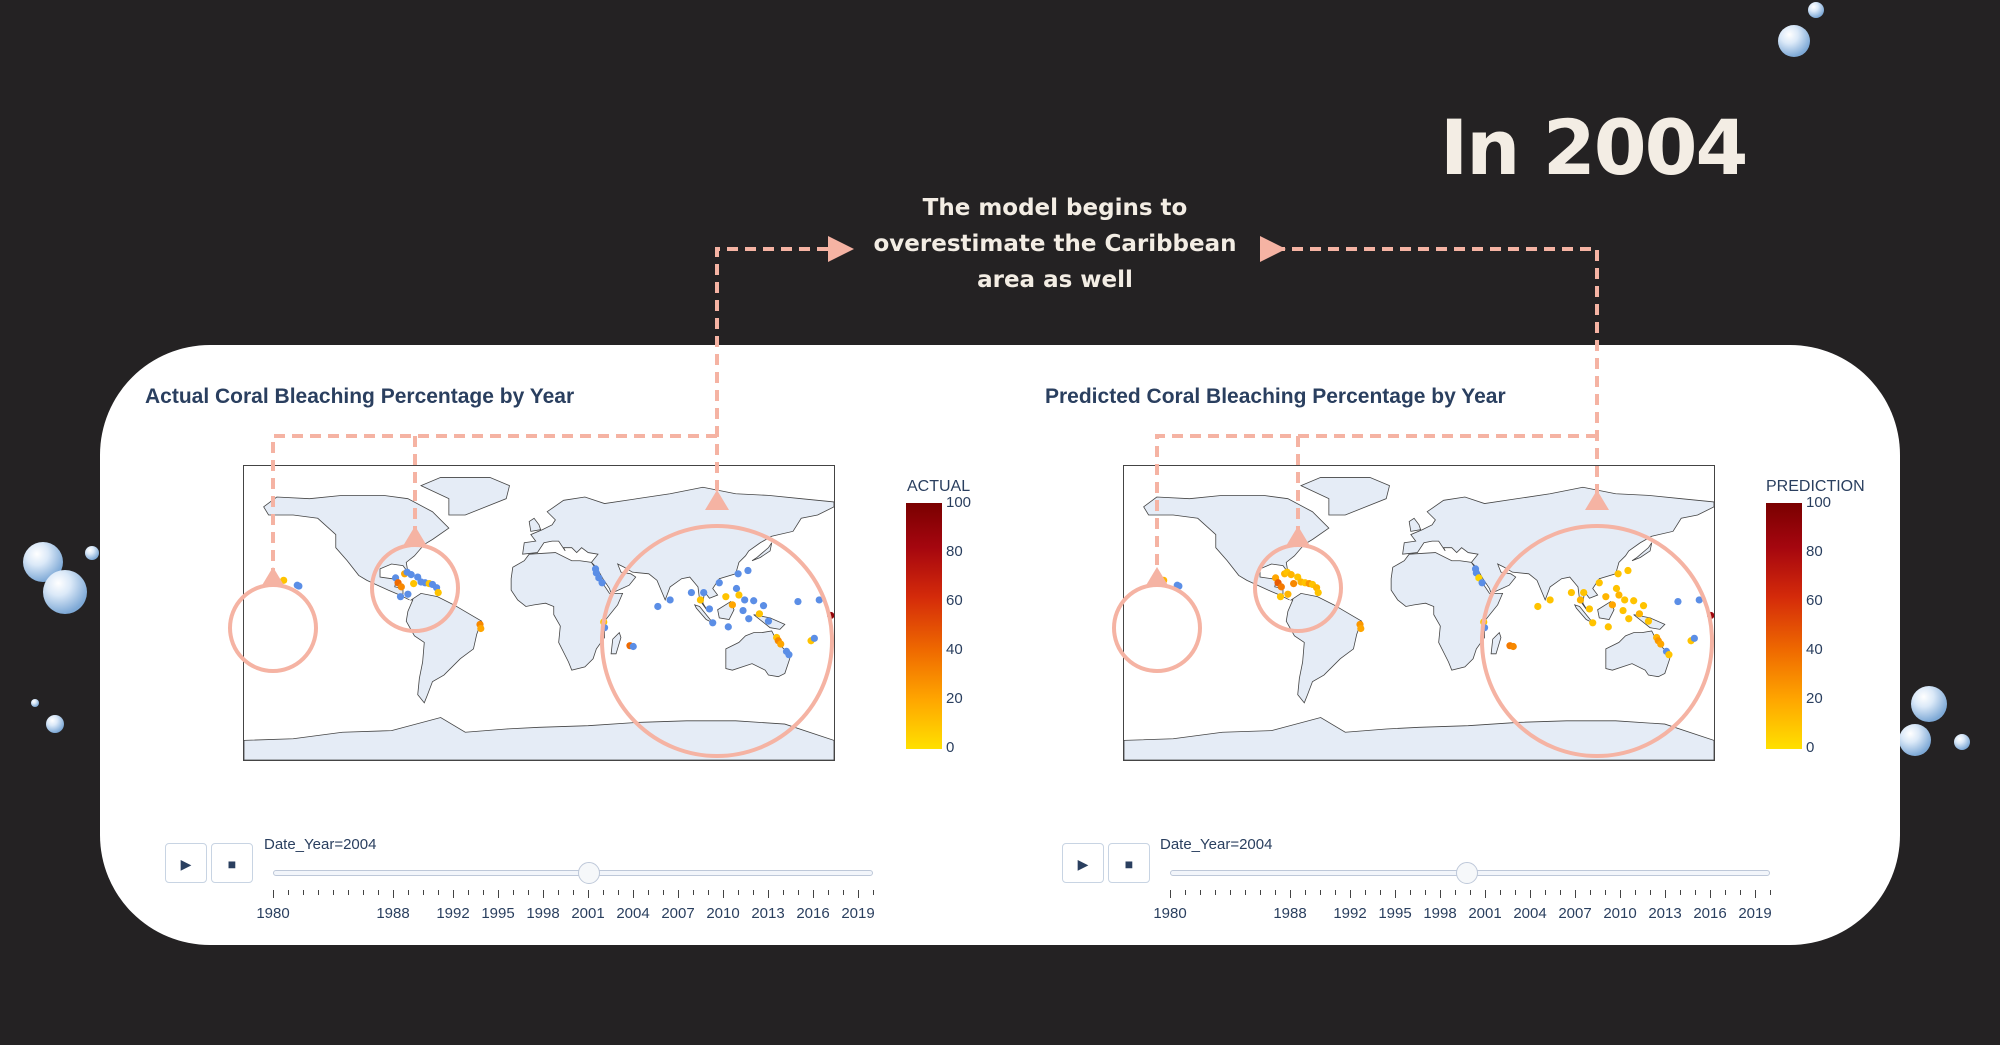 The height and width of the screenshot is (1045, 2000). What do you see at coordinates (186, 863) in the screenshot?
I see `actual-play-button: ▶` at bounding box center [186, 863].